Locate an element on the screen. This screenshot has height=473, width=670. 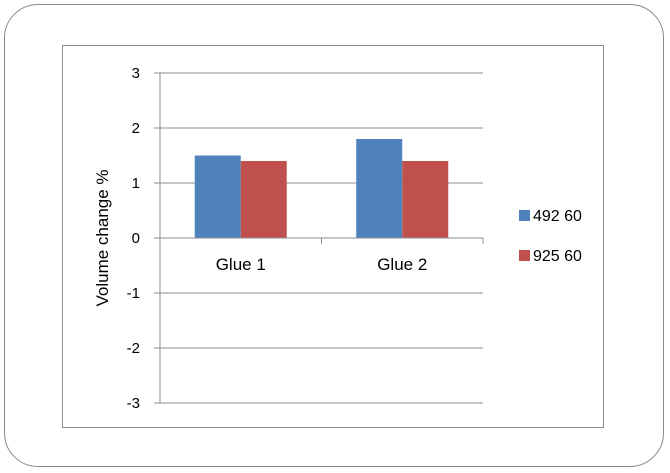
x-category-label: Glue 1 is located at coordinates (241, 264).